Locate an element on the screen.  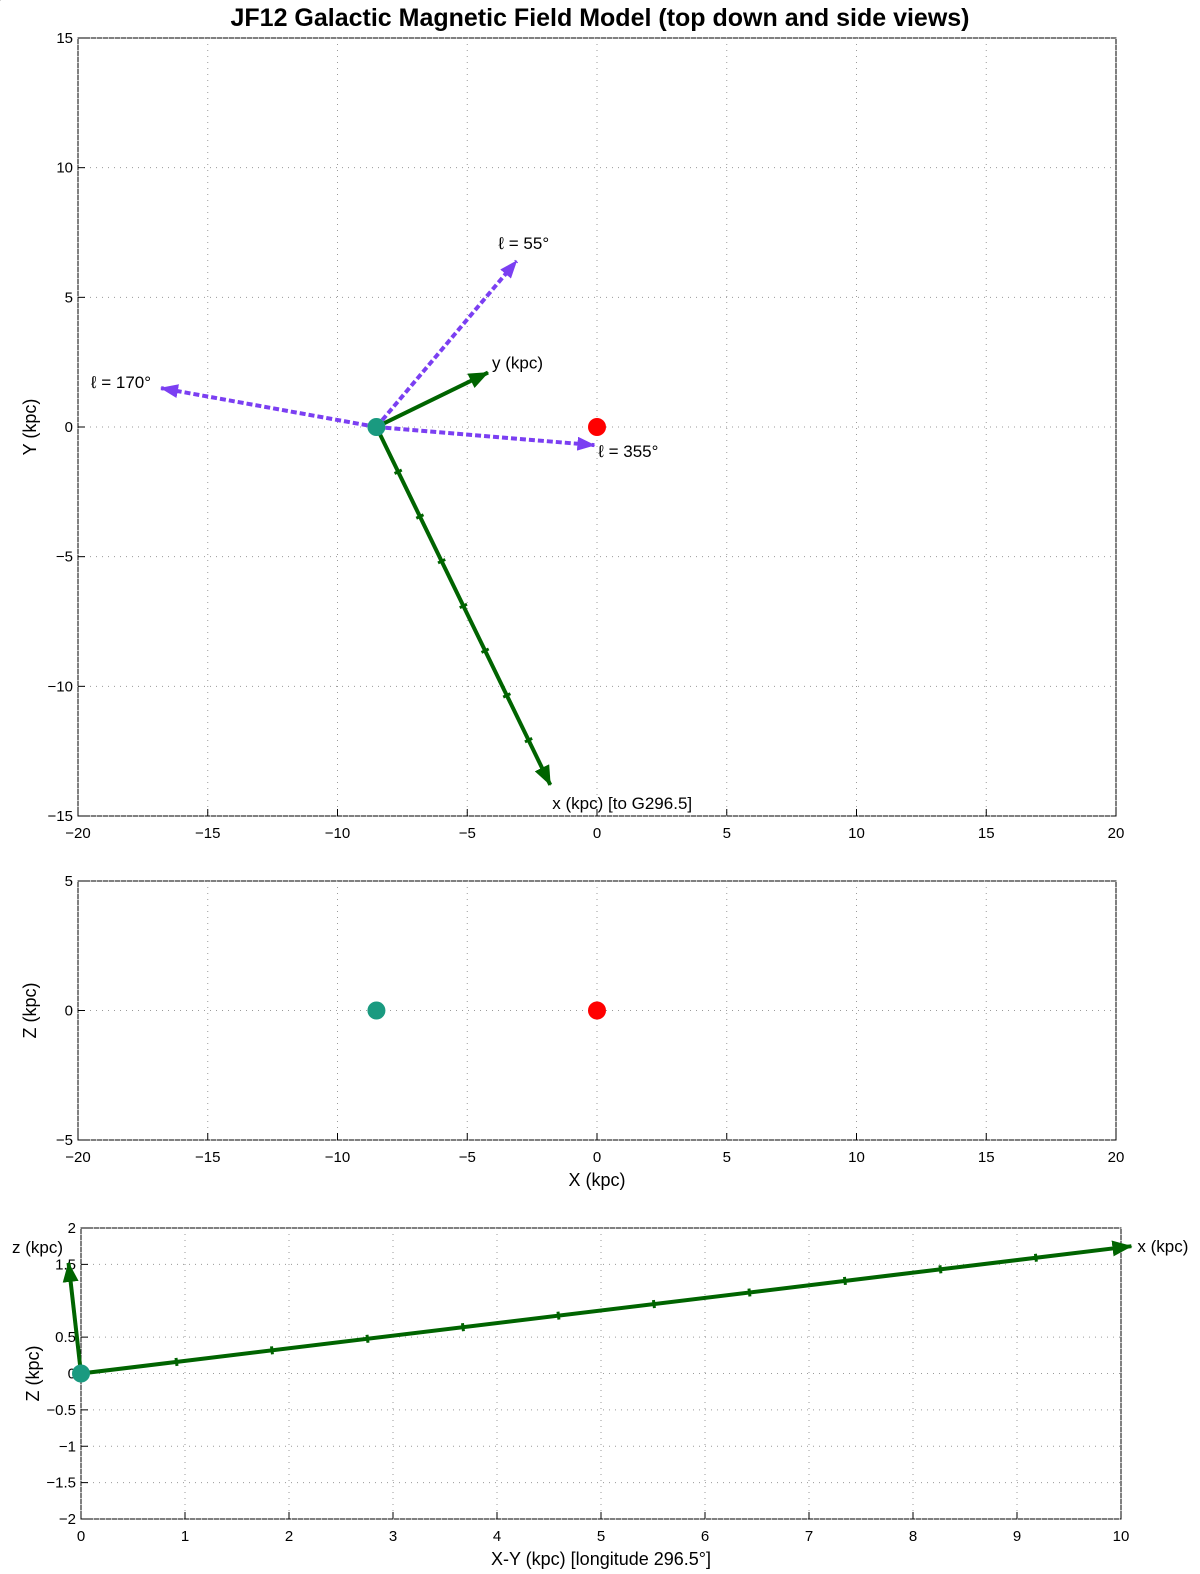
axis-arrow-2-label: x (kpc) [to G296.5] is located at coordinates (622, 803).